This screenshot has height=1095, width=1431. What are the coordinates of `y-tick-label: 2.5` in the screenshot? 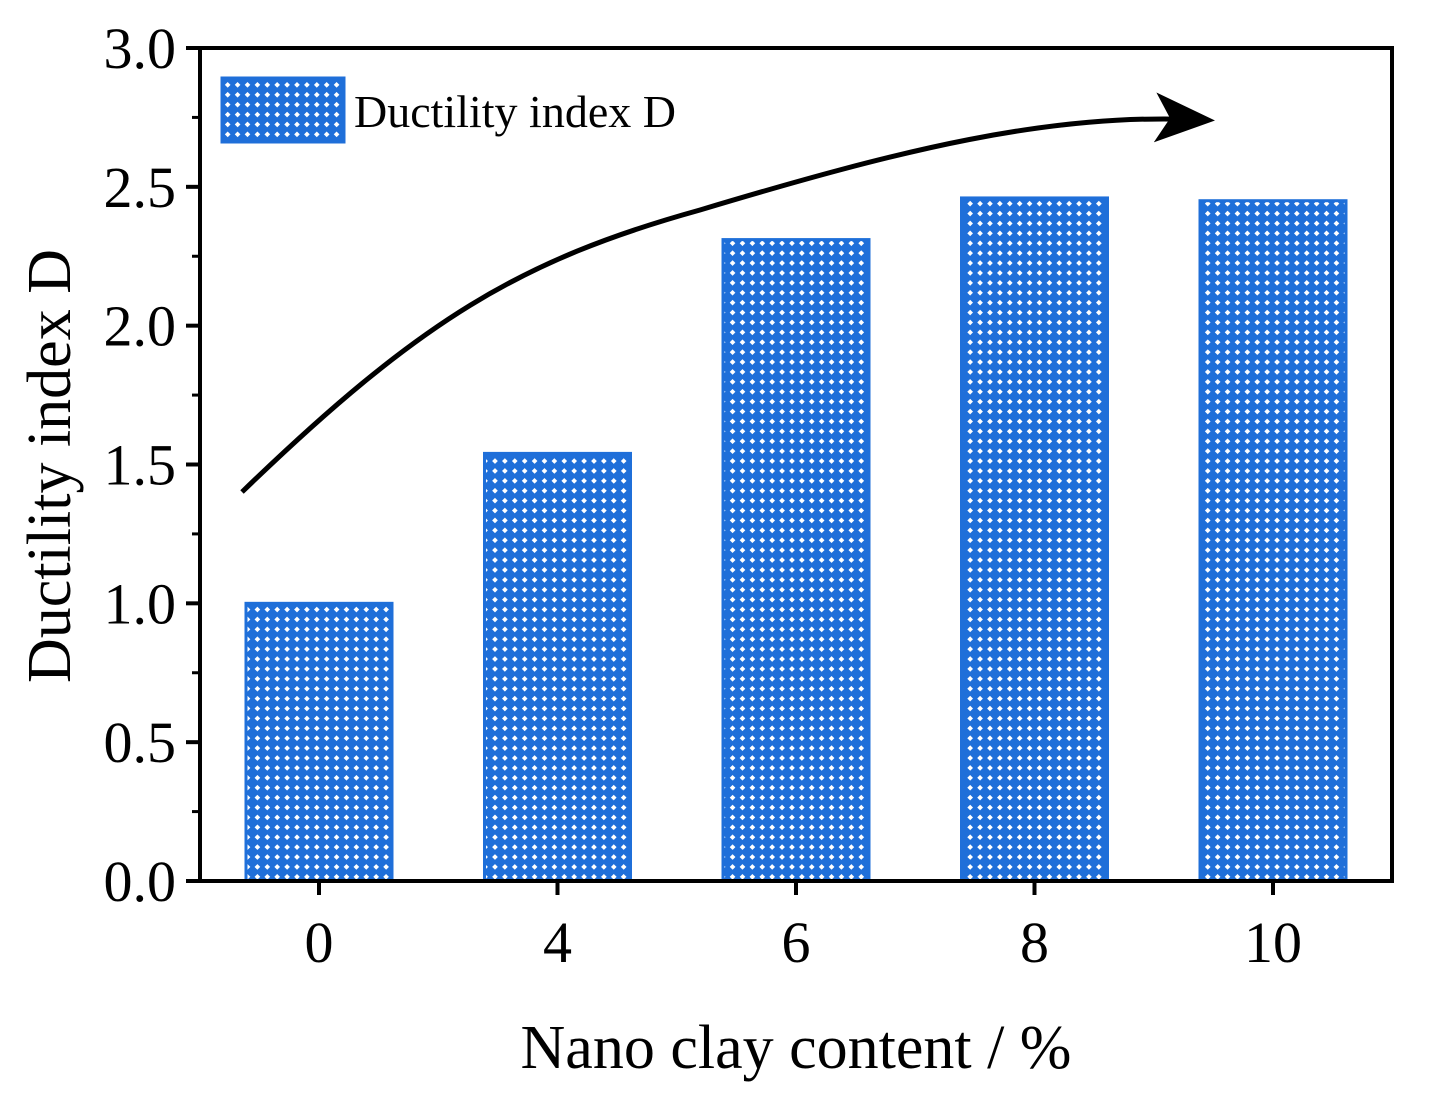 It's located at (140, 187).